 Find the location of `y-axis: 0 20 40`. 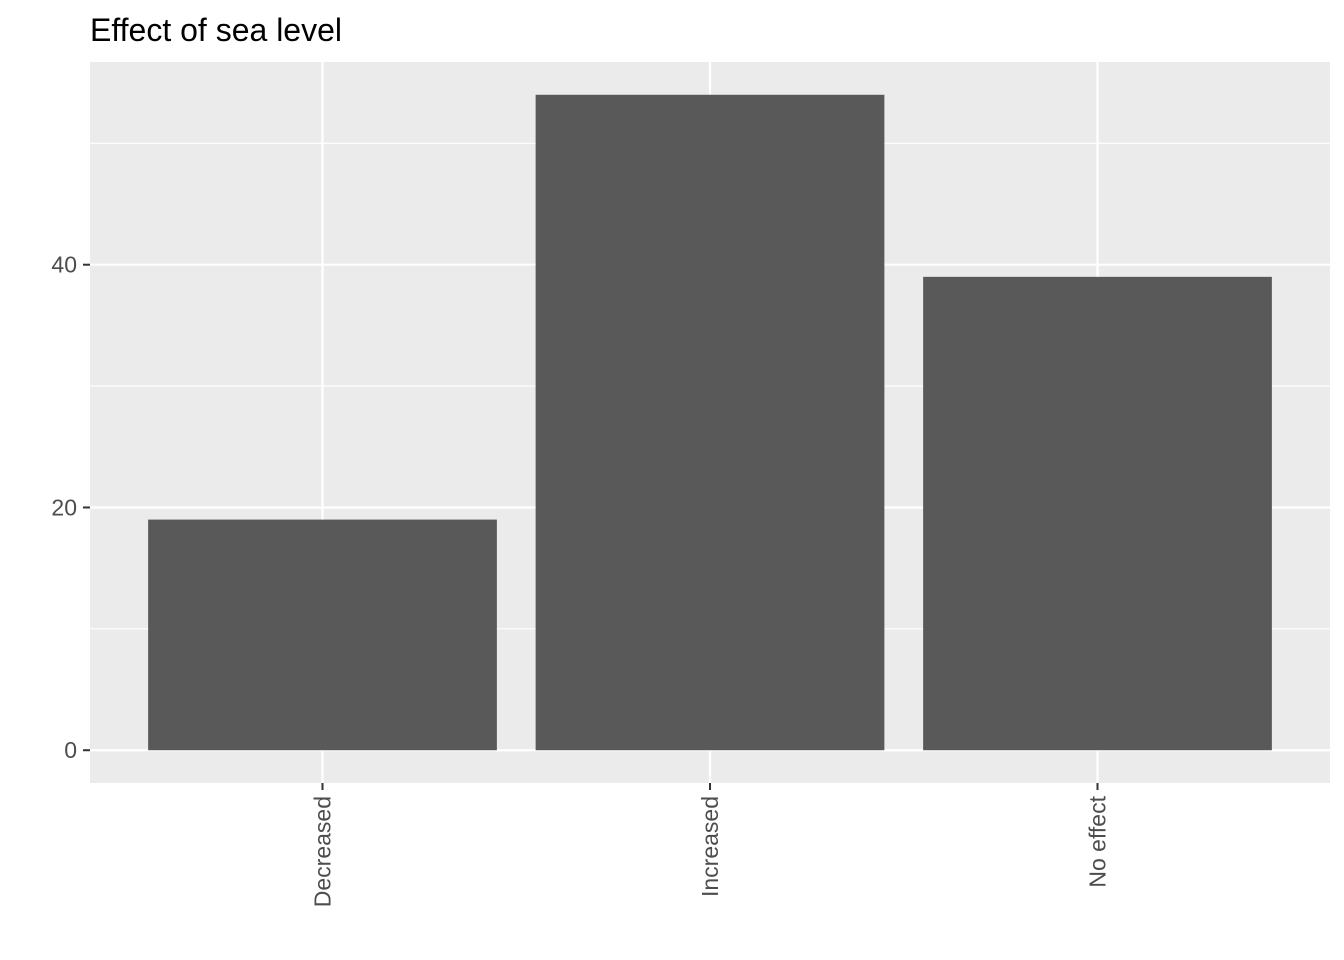

y-axis: 0 20 40 is located at coordinates (70, 507).